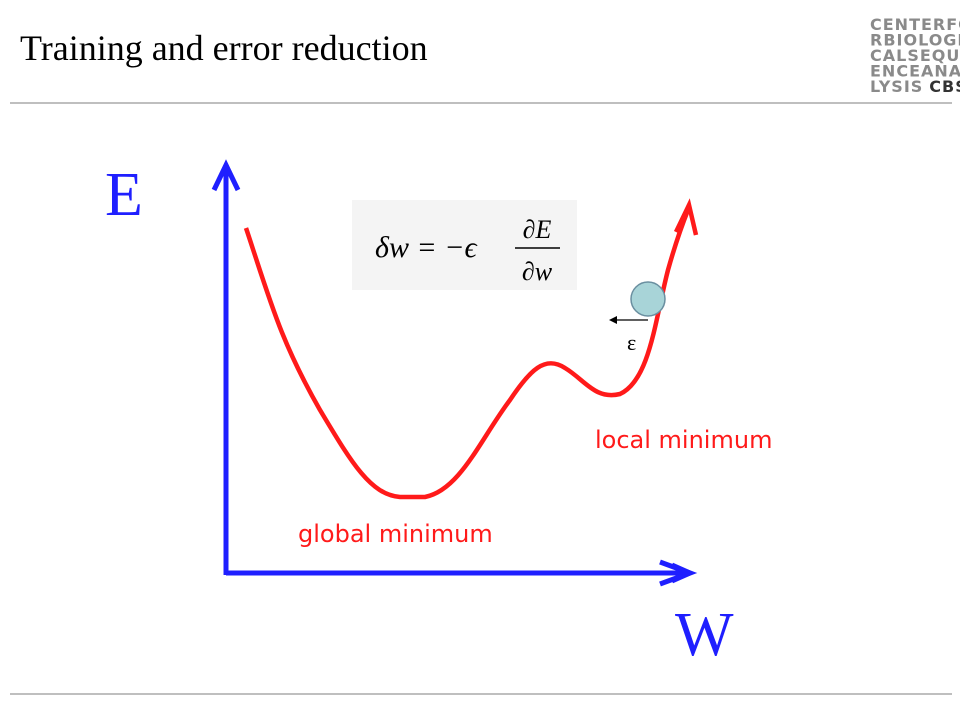 Image resolution: width=960 pixels, height=720 pixels. I want to click on global-label: global minimum, so click(395, 534).